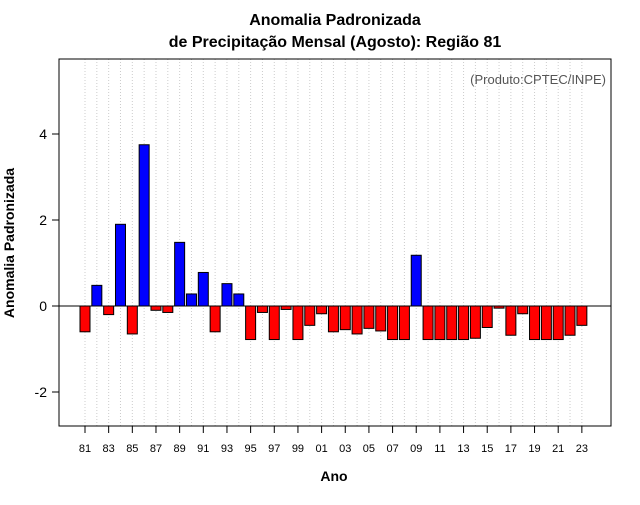  What do you see at coordinates (345, 449) in the screenshot?
I see `x-tick-label: 03` at bounding box center [345, 449].